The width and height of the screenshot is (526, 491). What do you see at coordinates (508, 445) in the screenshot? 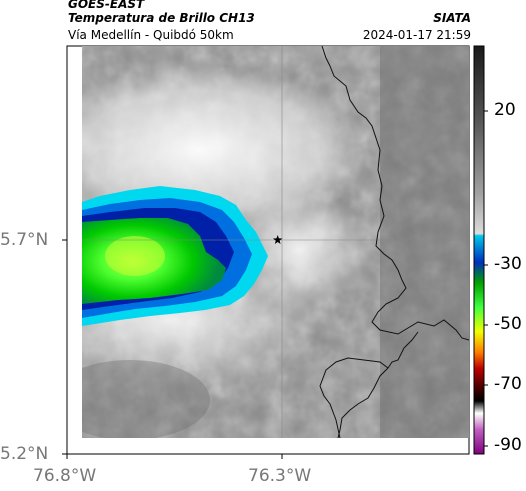
I see `colorbar-label: -90` at bounding box center [508, 445].